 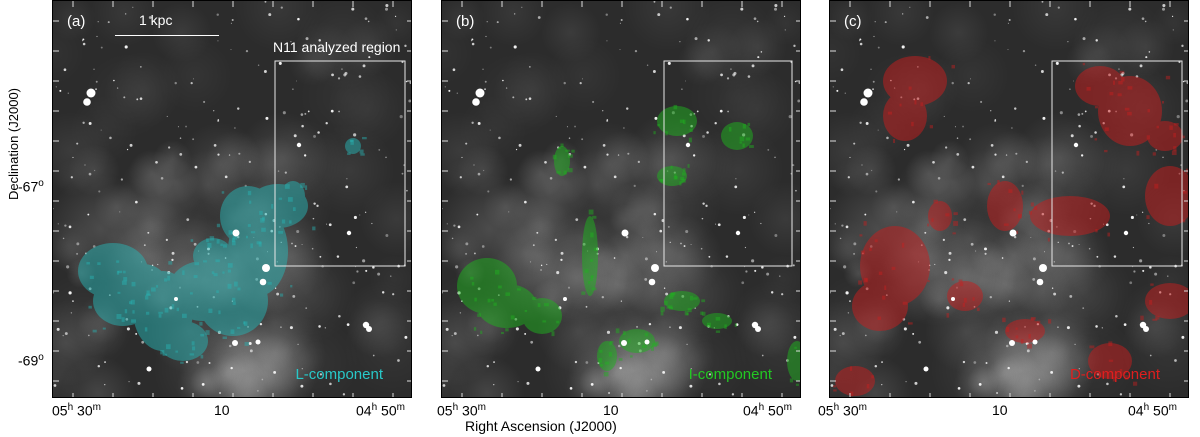 What do you see at coordinates (1000, 410) in the screenshot?
I see `xtick-ra-mid-c: 10` at bounding box center [1000, 410].